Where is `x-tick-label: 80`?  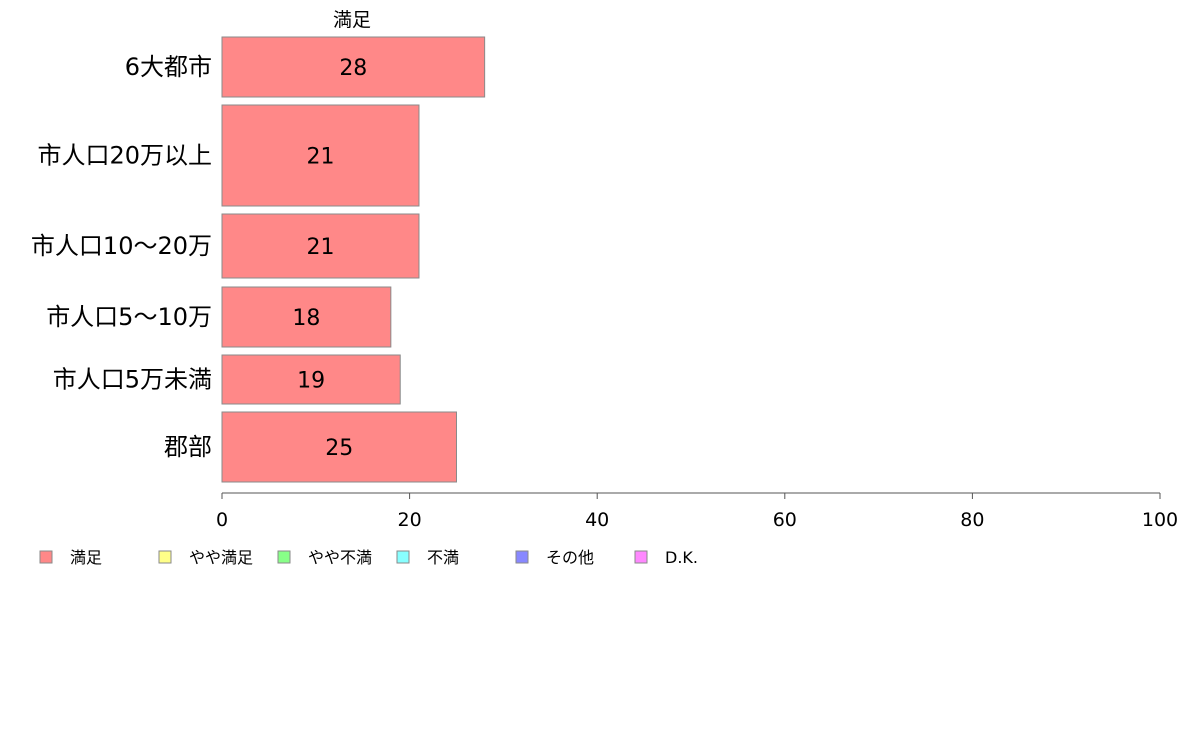 x-tick-label: 80 is located at coordinates (972, 520).